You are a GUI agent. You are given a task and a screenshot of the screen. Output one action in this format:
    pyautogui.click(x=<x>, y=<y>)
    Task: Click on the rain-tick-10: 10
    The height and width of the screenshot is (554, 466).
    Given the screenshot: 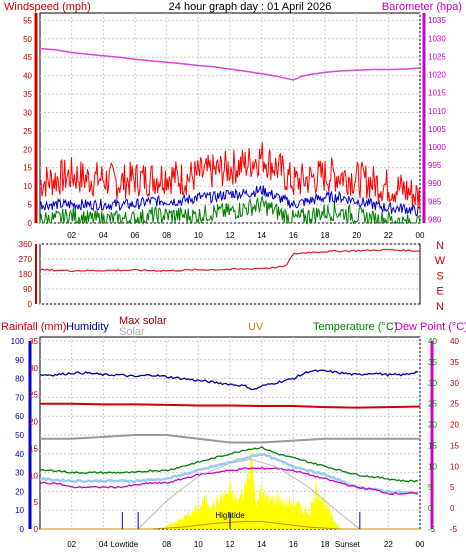 What is the action you would take?
    pyautogui.click(x=33, y=475)
    